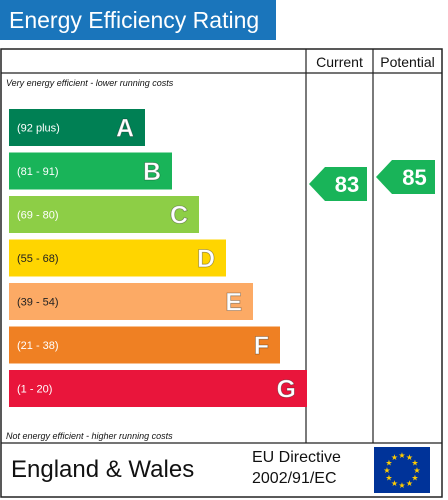 This screenshot has height=500, width=448. I want to click on current-header: Current, so click(339, 62).